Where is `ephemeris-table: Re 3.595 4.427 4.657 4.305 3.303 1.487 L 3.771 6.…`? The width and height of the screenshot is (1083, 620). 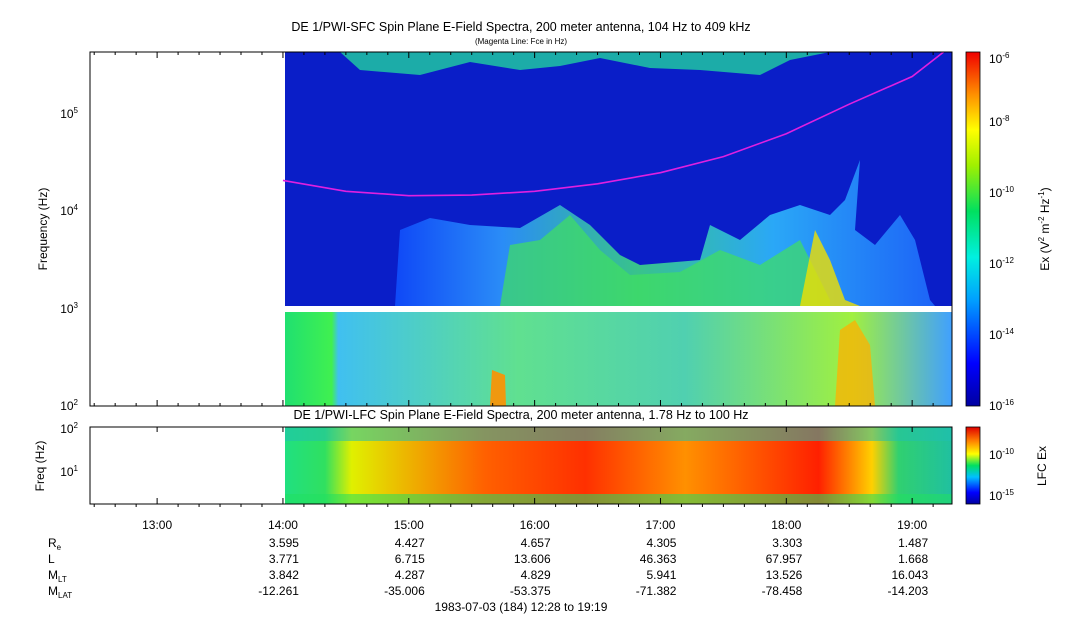 ephemeris-table: Re 3.595 4.427 4.657 4.305 3.303 1.487 L 3.771 6.… is located at coordinates (488, 568).